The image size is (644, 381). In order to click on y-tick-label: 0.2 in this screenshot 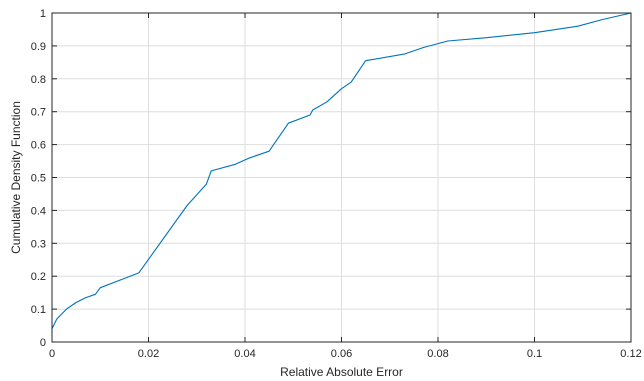, I will do `click(38, 277)`.